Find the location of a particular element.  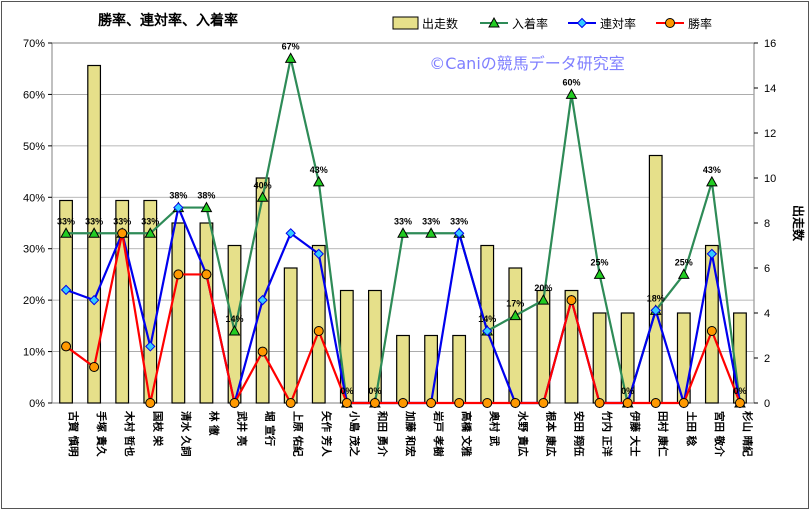

y-right-tick-label: 12 is located at coordinates (770, 134).